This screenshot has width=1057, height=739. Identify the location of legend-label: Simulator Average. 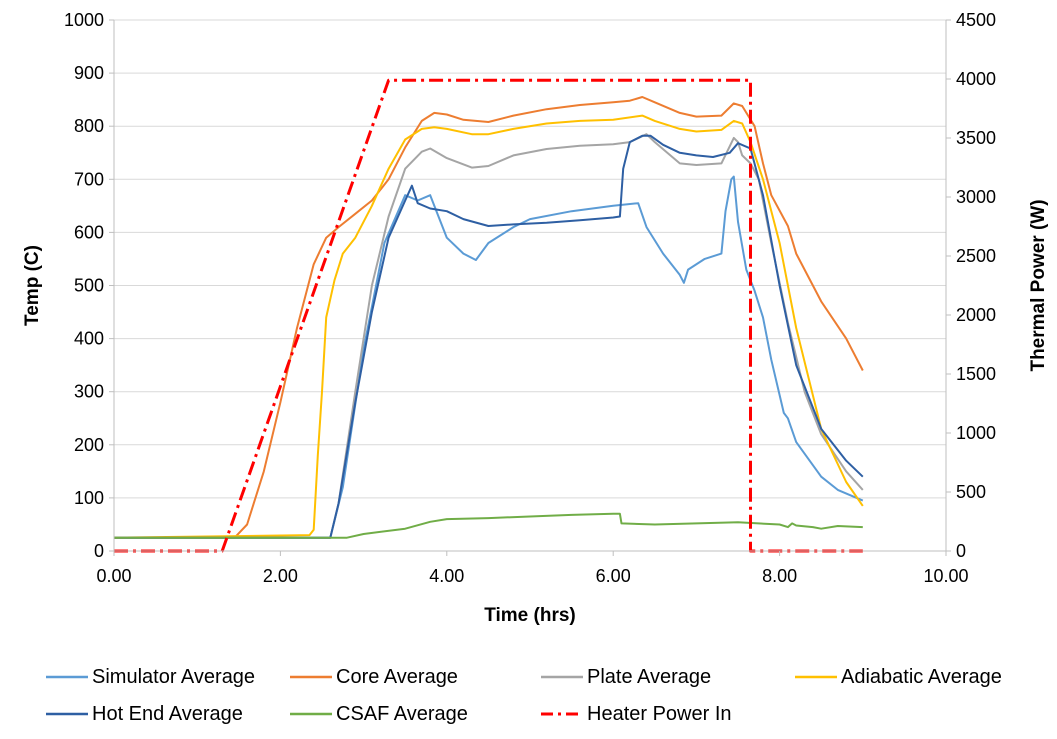
(173, 677).